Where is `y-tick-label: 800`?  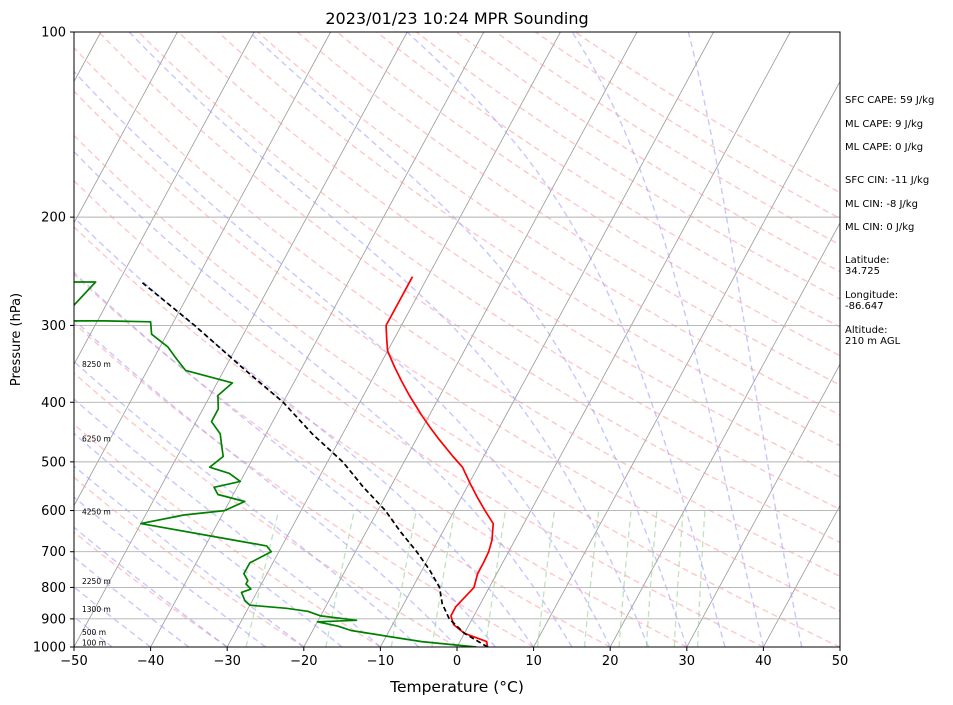 y-tick-label: 800 is located at coordinates (53, 588).